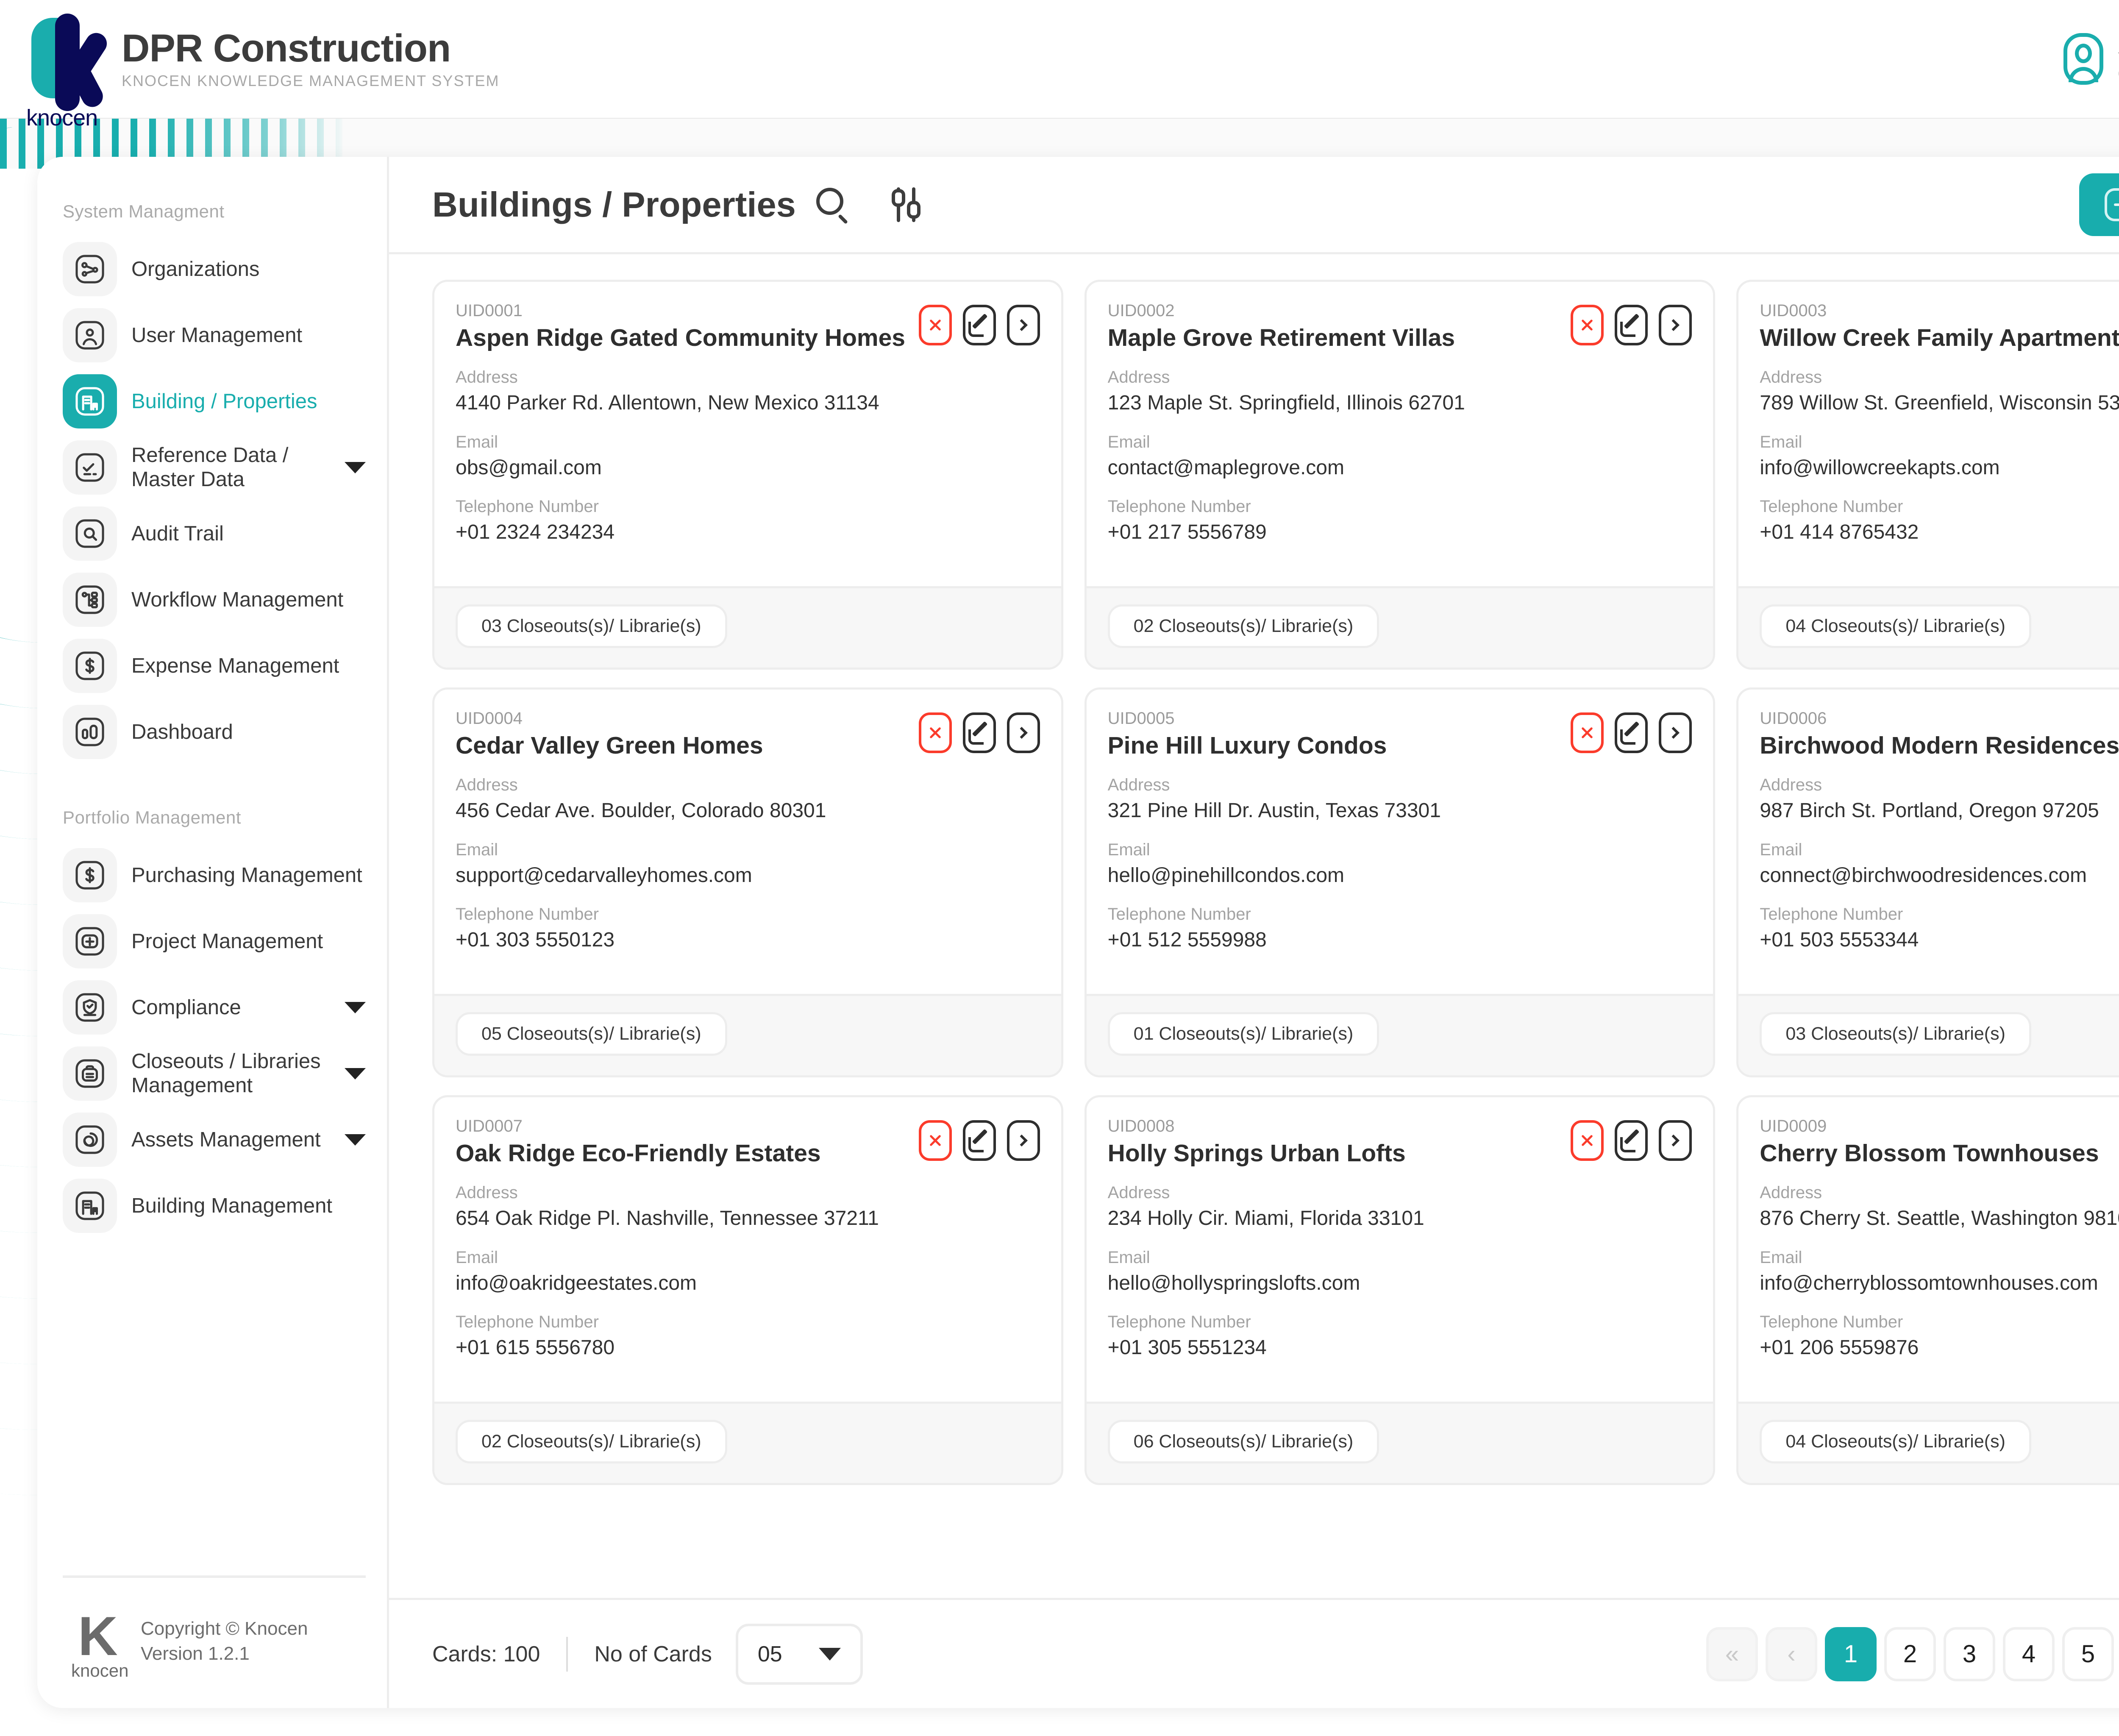 Image resolution: width=2119 pixels, height=1736 pixels. What do you see at coordinates (833, 205) in the screenshot?
I see `search-button` at bounding box center [833, 205].